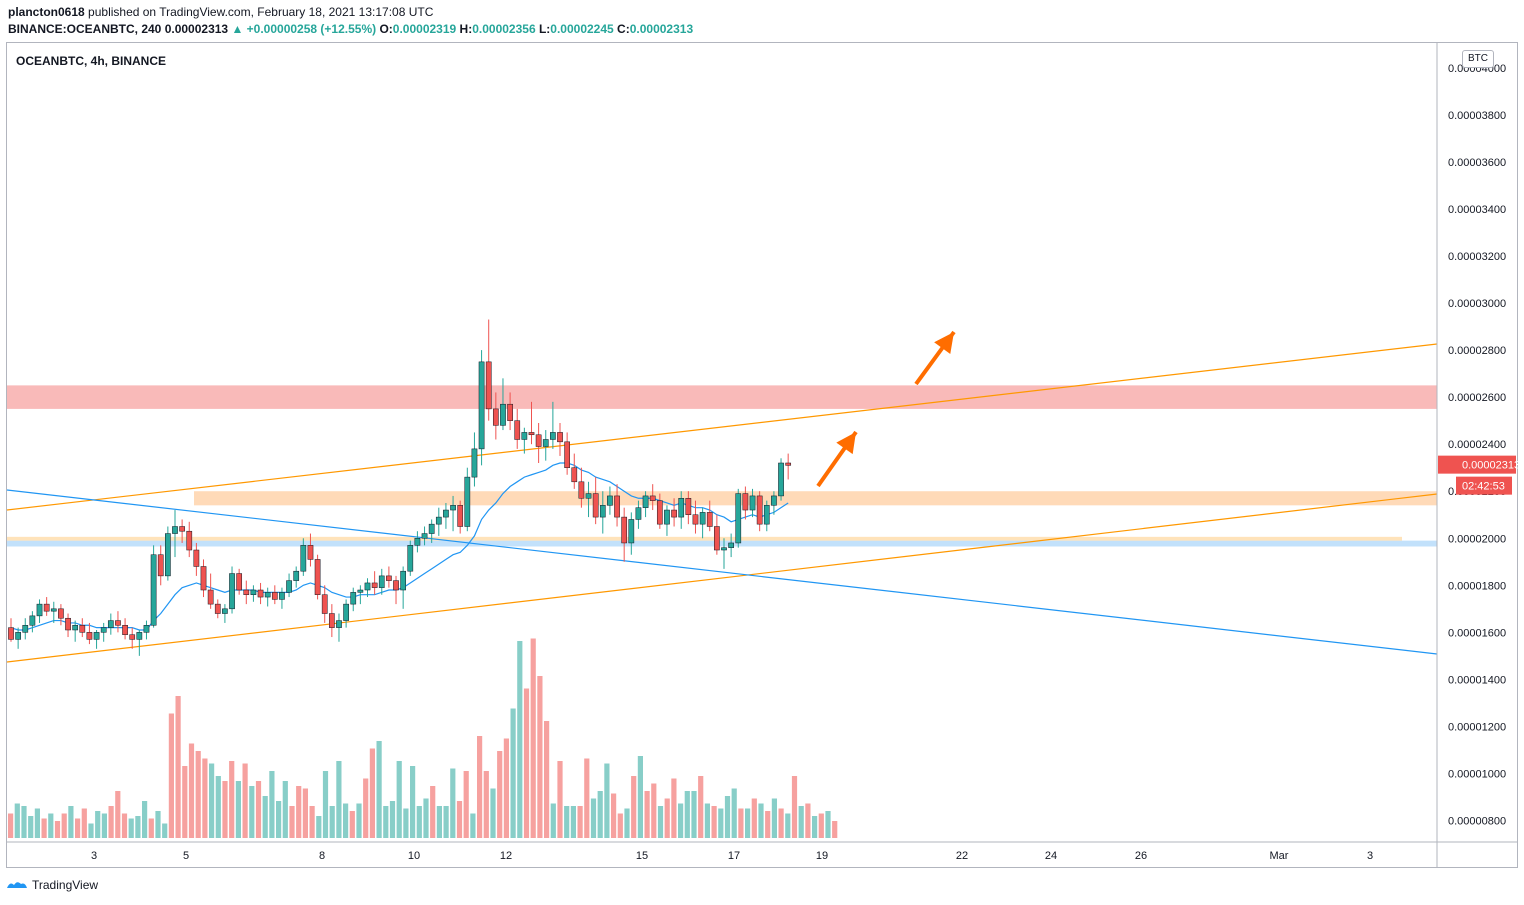 The width and height of the screenshot is (1524, 905). Describe the element at coordinates (1478, 59) in the screenshot. I see `currency-label: BTC` at that location.